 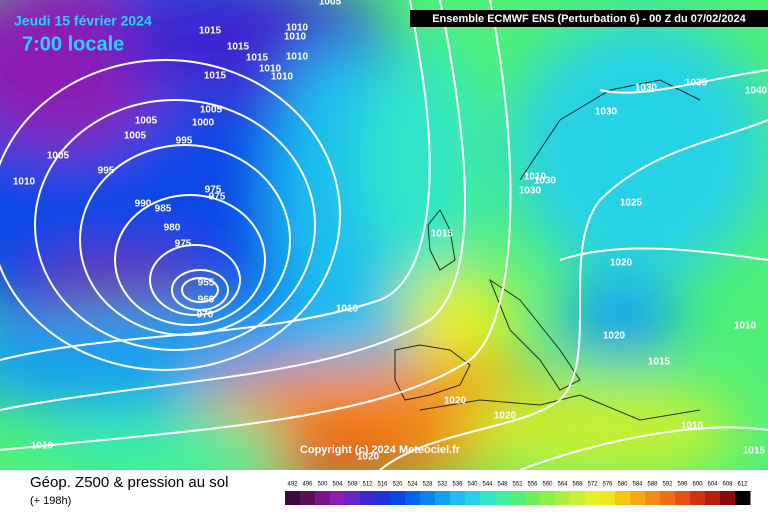 What do you see at coordinates (667, 485) in the screenshot?
I see `legend-label: 592` at bounding box center [667, 485].